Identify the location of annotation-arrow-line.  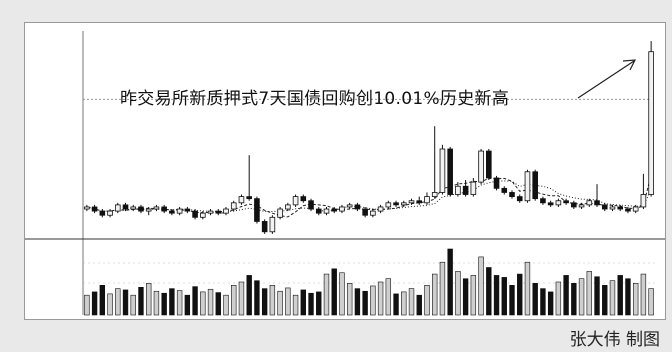
(606, 79).